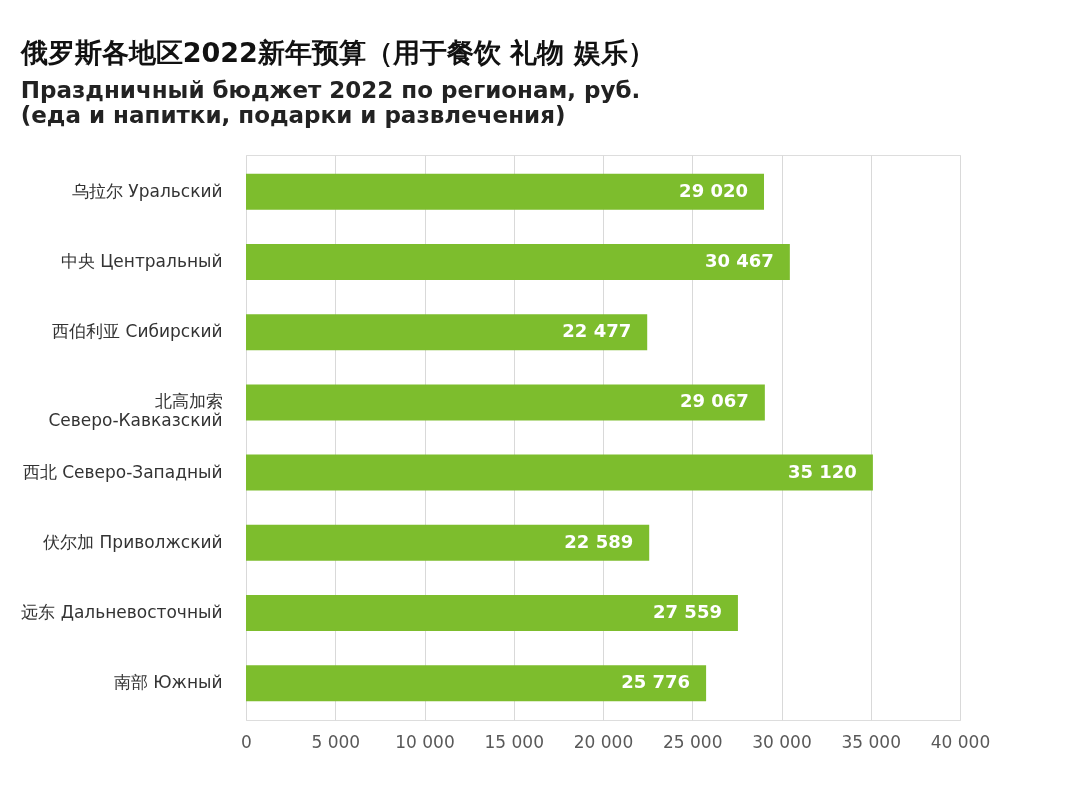 The height and width of the screenshot is (800, 1080). I want to click on x-tick-label: 40 000, so click(960, 741).